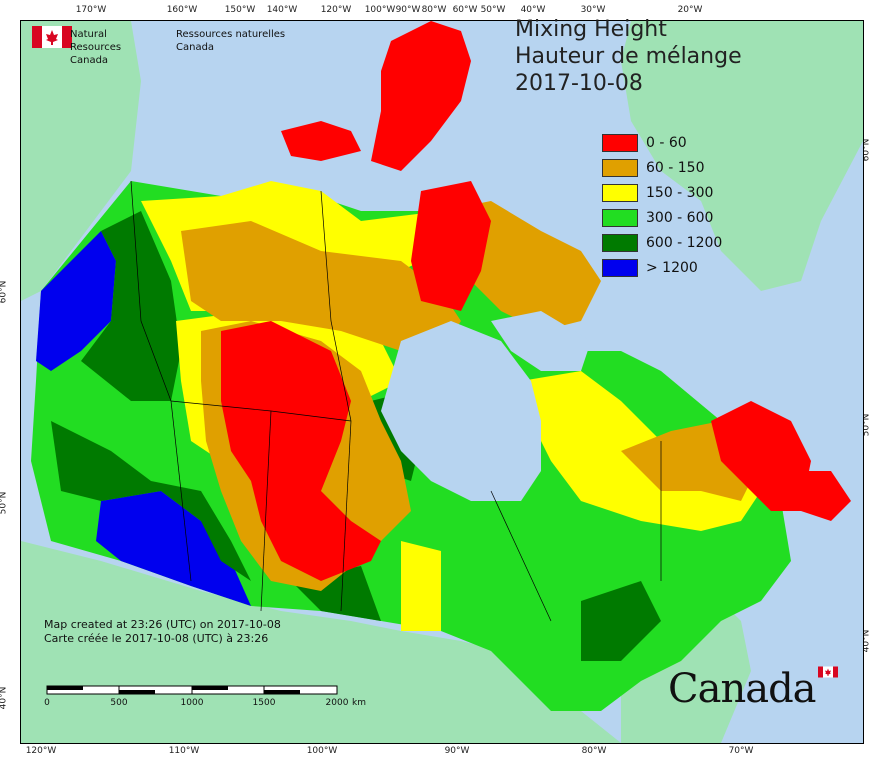 The width and height of the screenshot is (880, 760). Describe the element at coordinates (76, 301) in the screenshot. I see `zone-blue-northwest` at that location.